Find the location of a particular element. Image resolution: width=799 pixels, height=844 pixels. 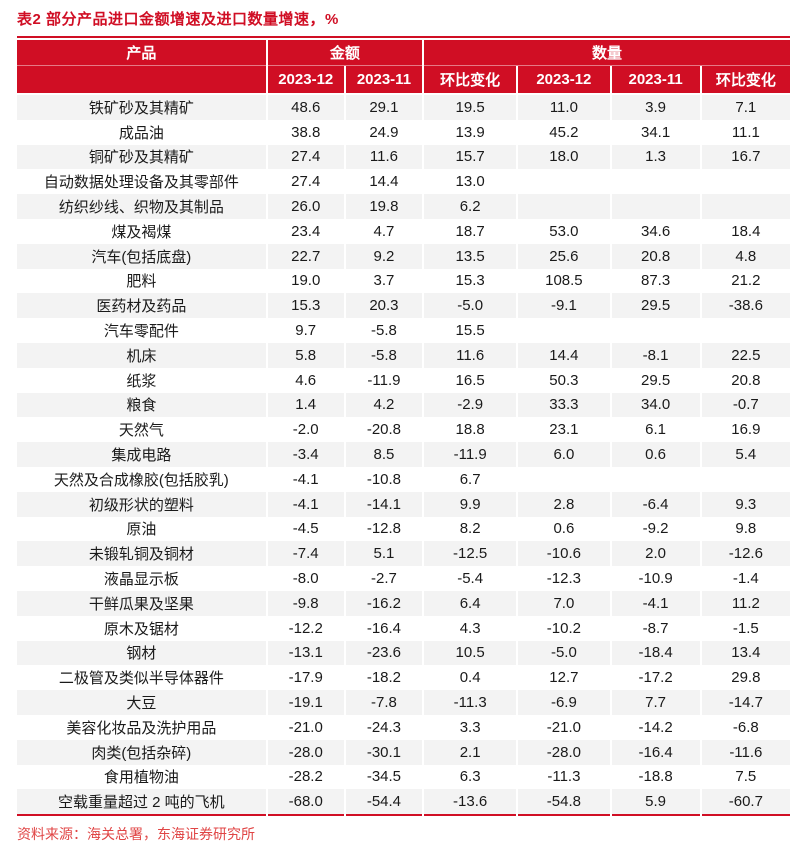

value-cell: 18.0 is located at coordinates (564, 157).